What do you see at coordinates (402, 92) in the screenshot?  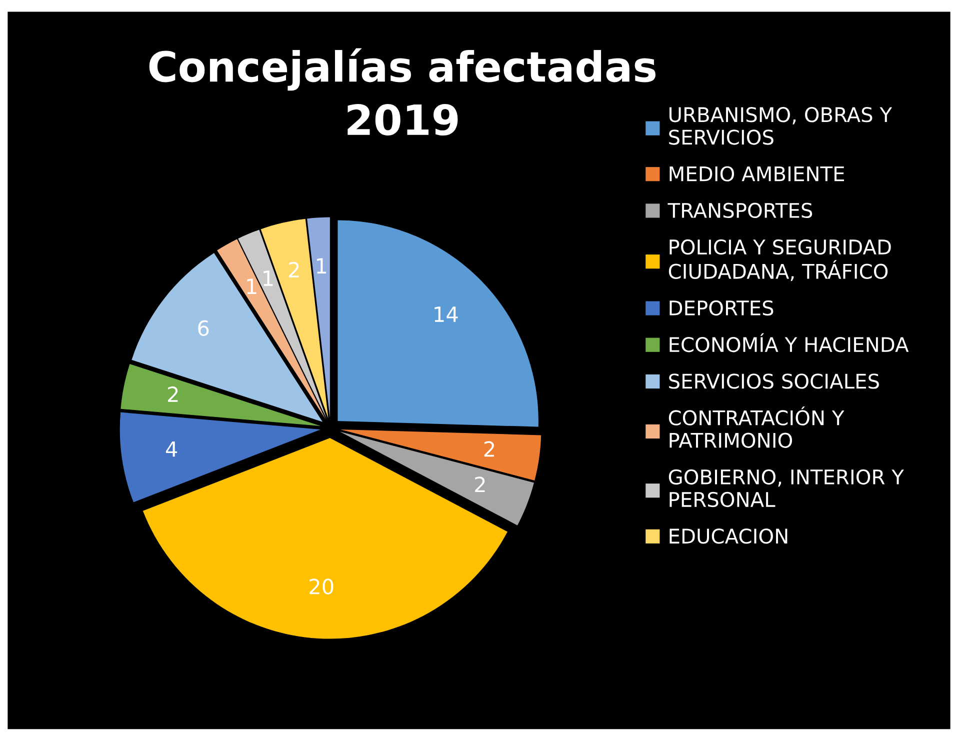 I see `chart-title: Concejalías afectadas 2019` at bounding box center [402, 92].